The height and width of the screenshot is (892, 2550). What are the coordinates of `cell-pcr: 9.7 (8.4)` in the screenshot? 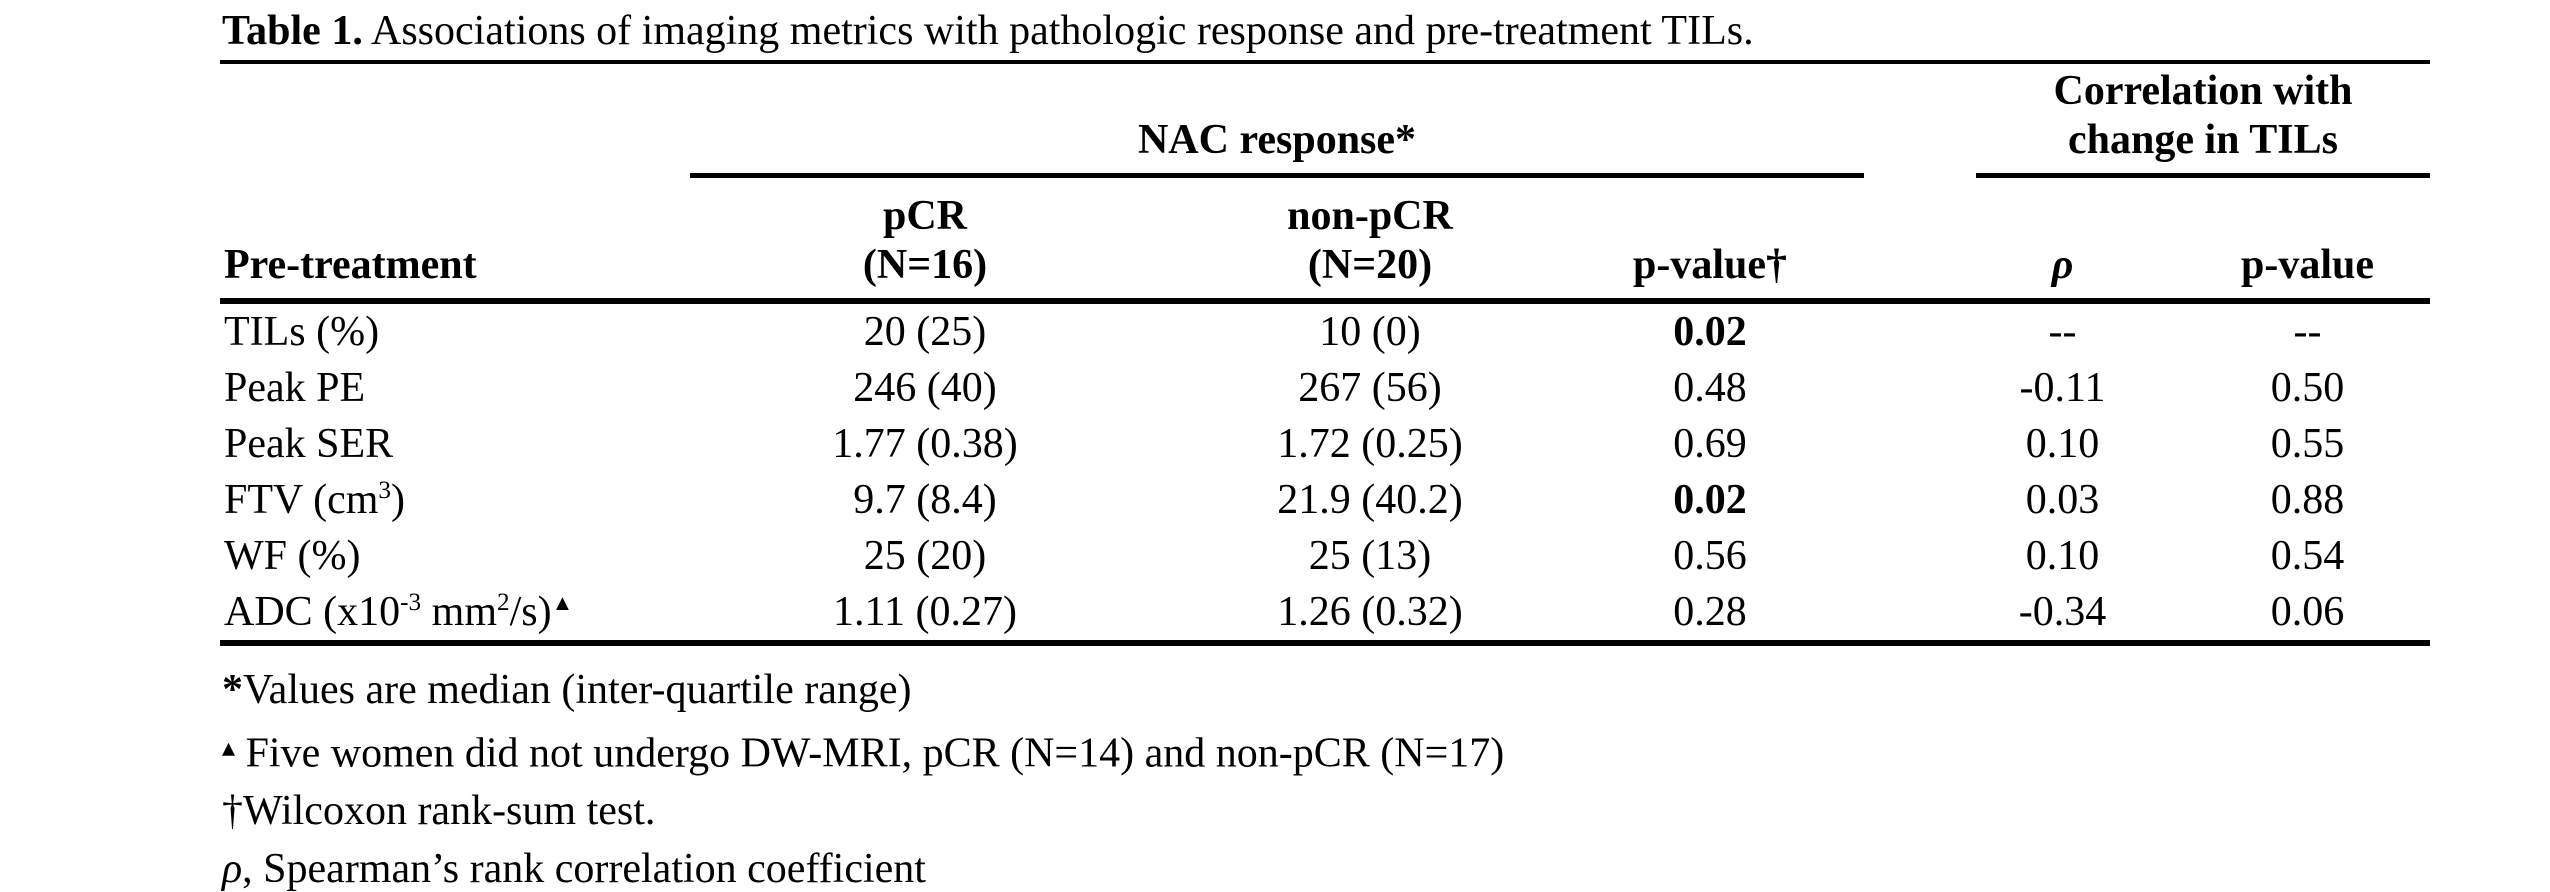 It's located at (925, 500).